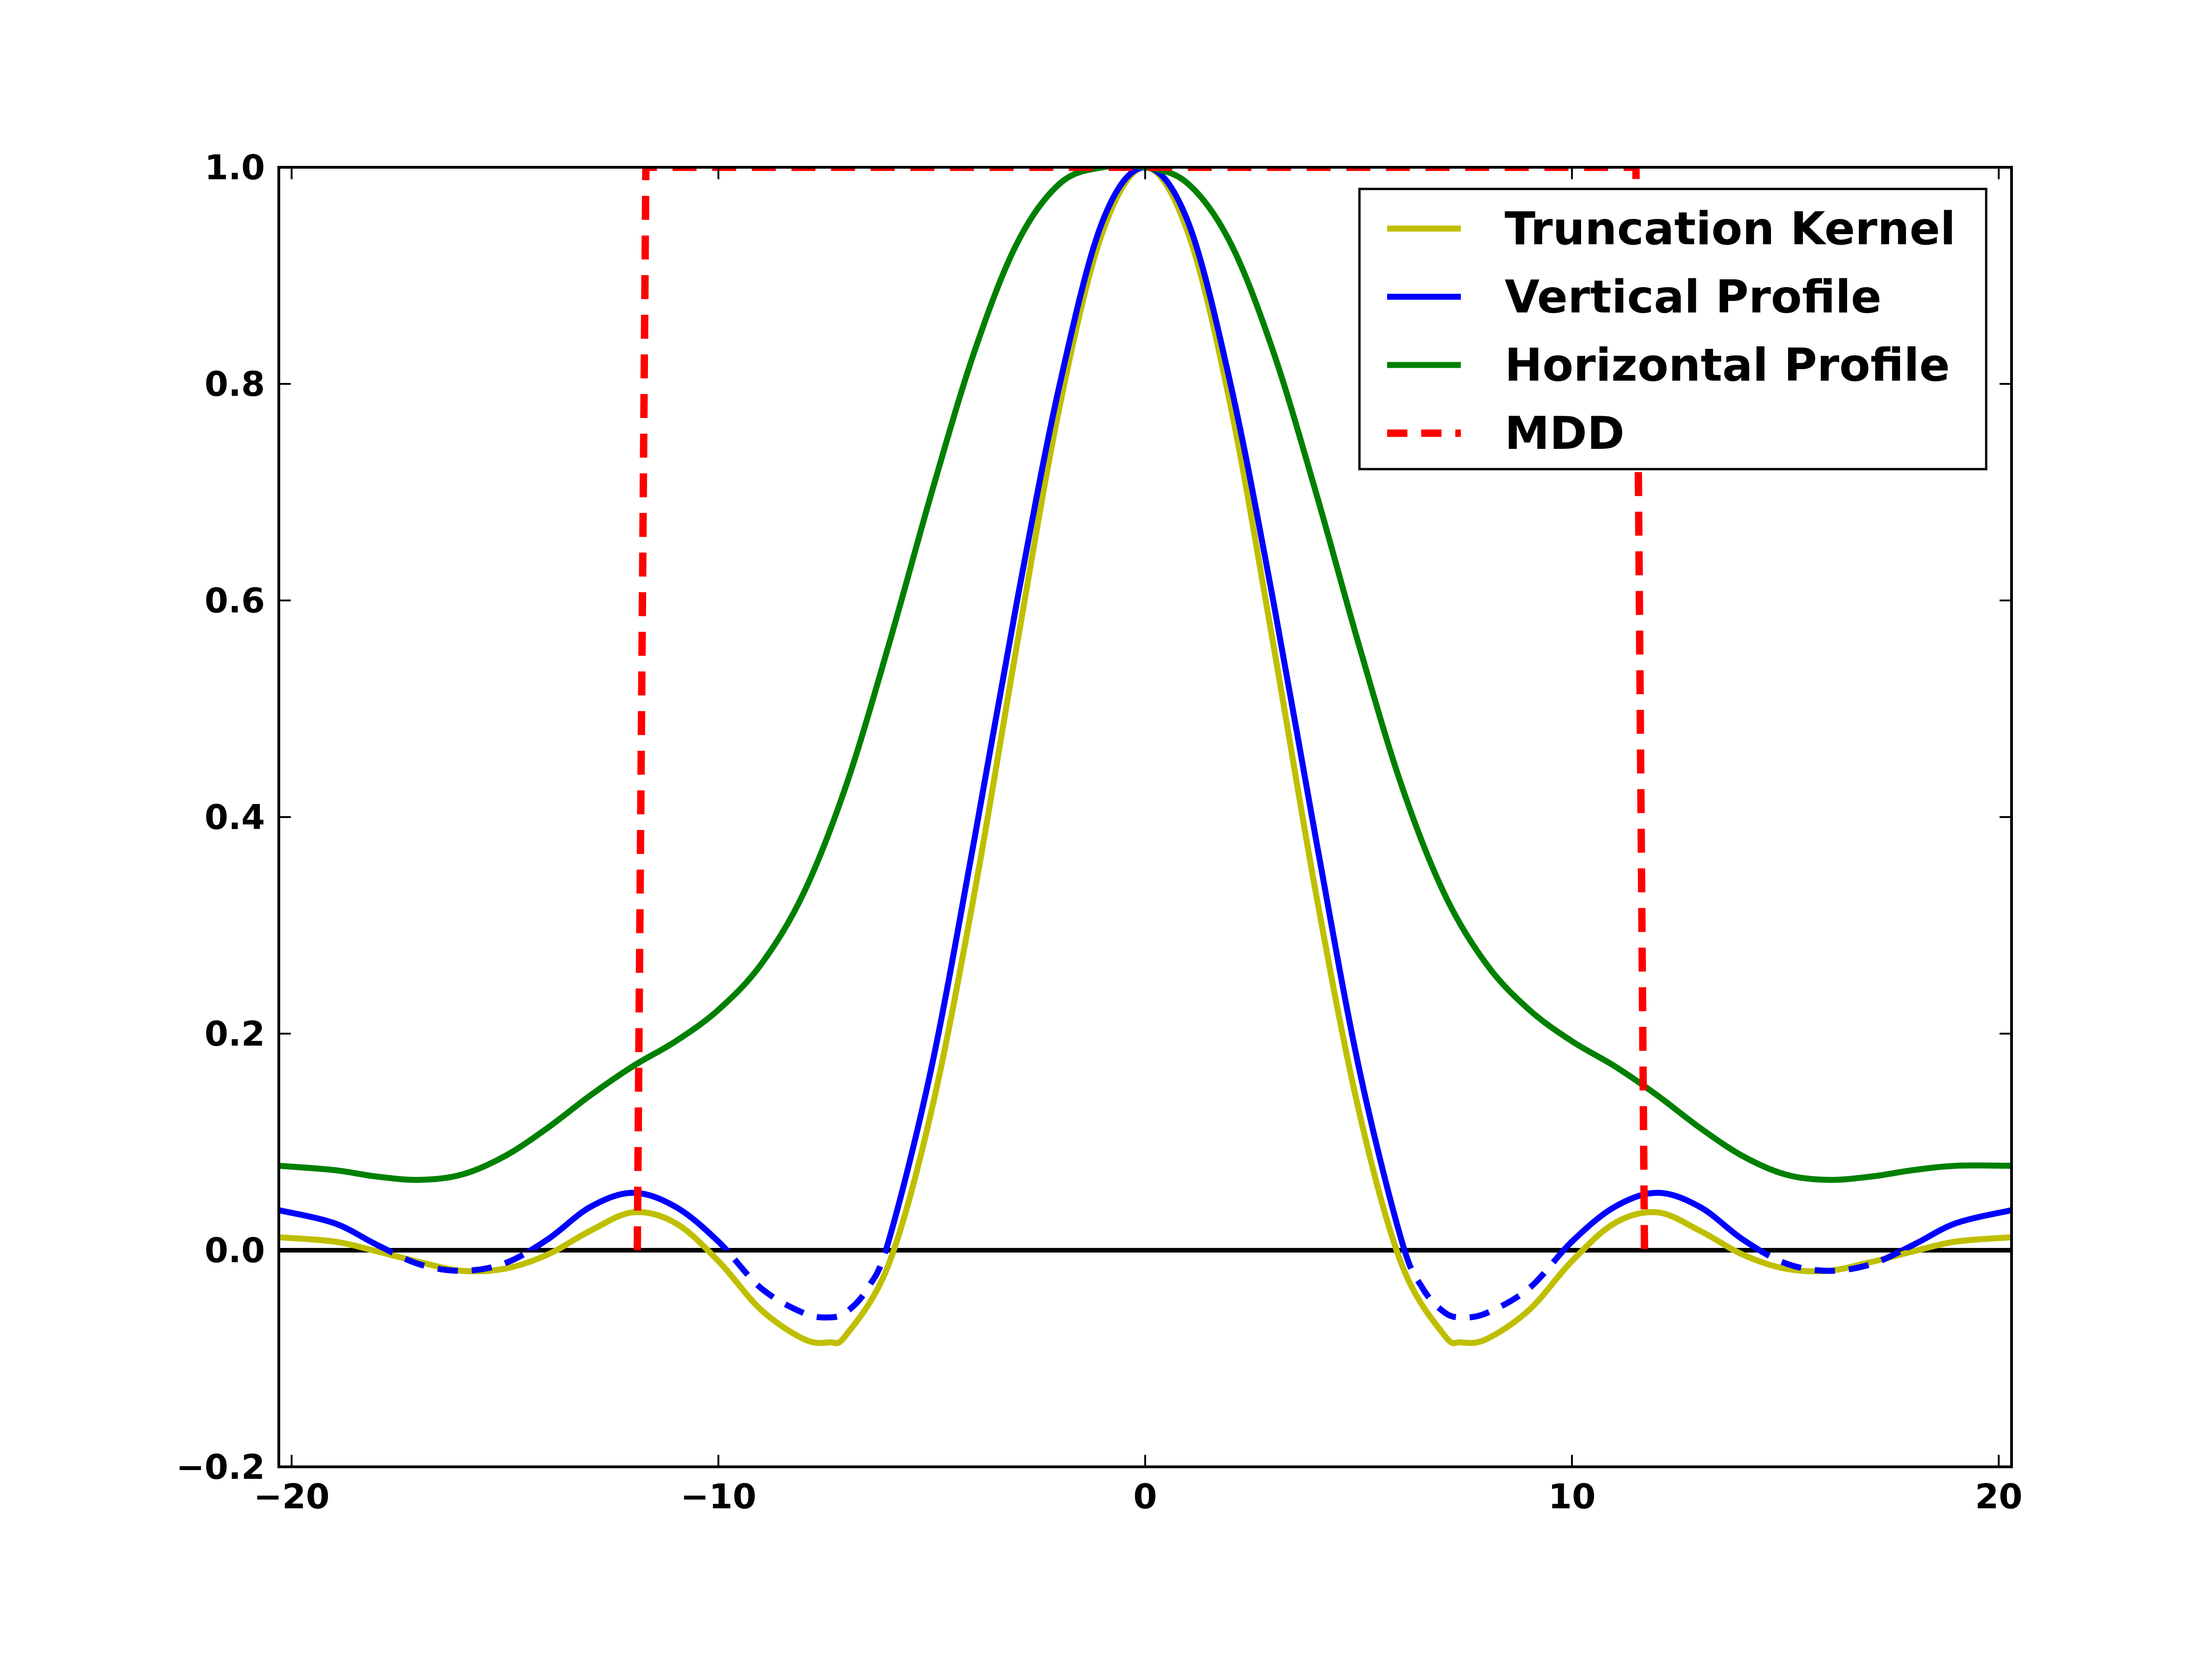 The width and height of the screenshot is (2212, 1659). I want to click on x-tick-label: −20, so click(291, 1497).